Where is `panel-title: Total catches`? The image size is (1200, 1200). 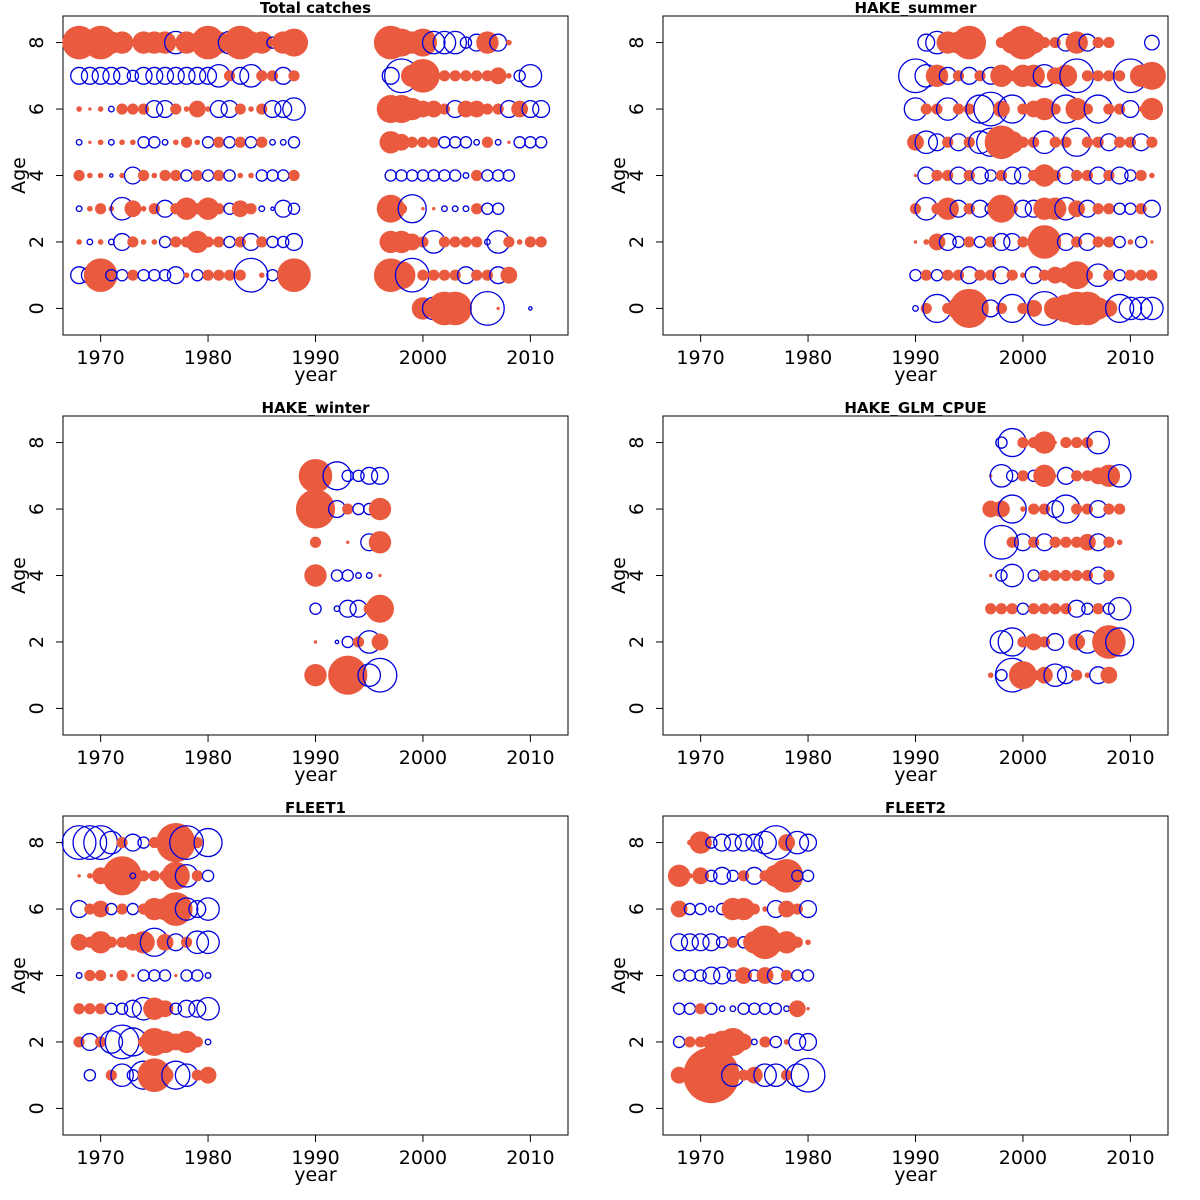 panel-title: Total catches is located at coordinates (315, 8).